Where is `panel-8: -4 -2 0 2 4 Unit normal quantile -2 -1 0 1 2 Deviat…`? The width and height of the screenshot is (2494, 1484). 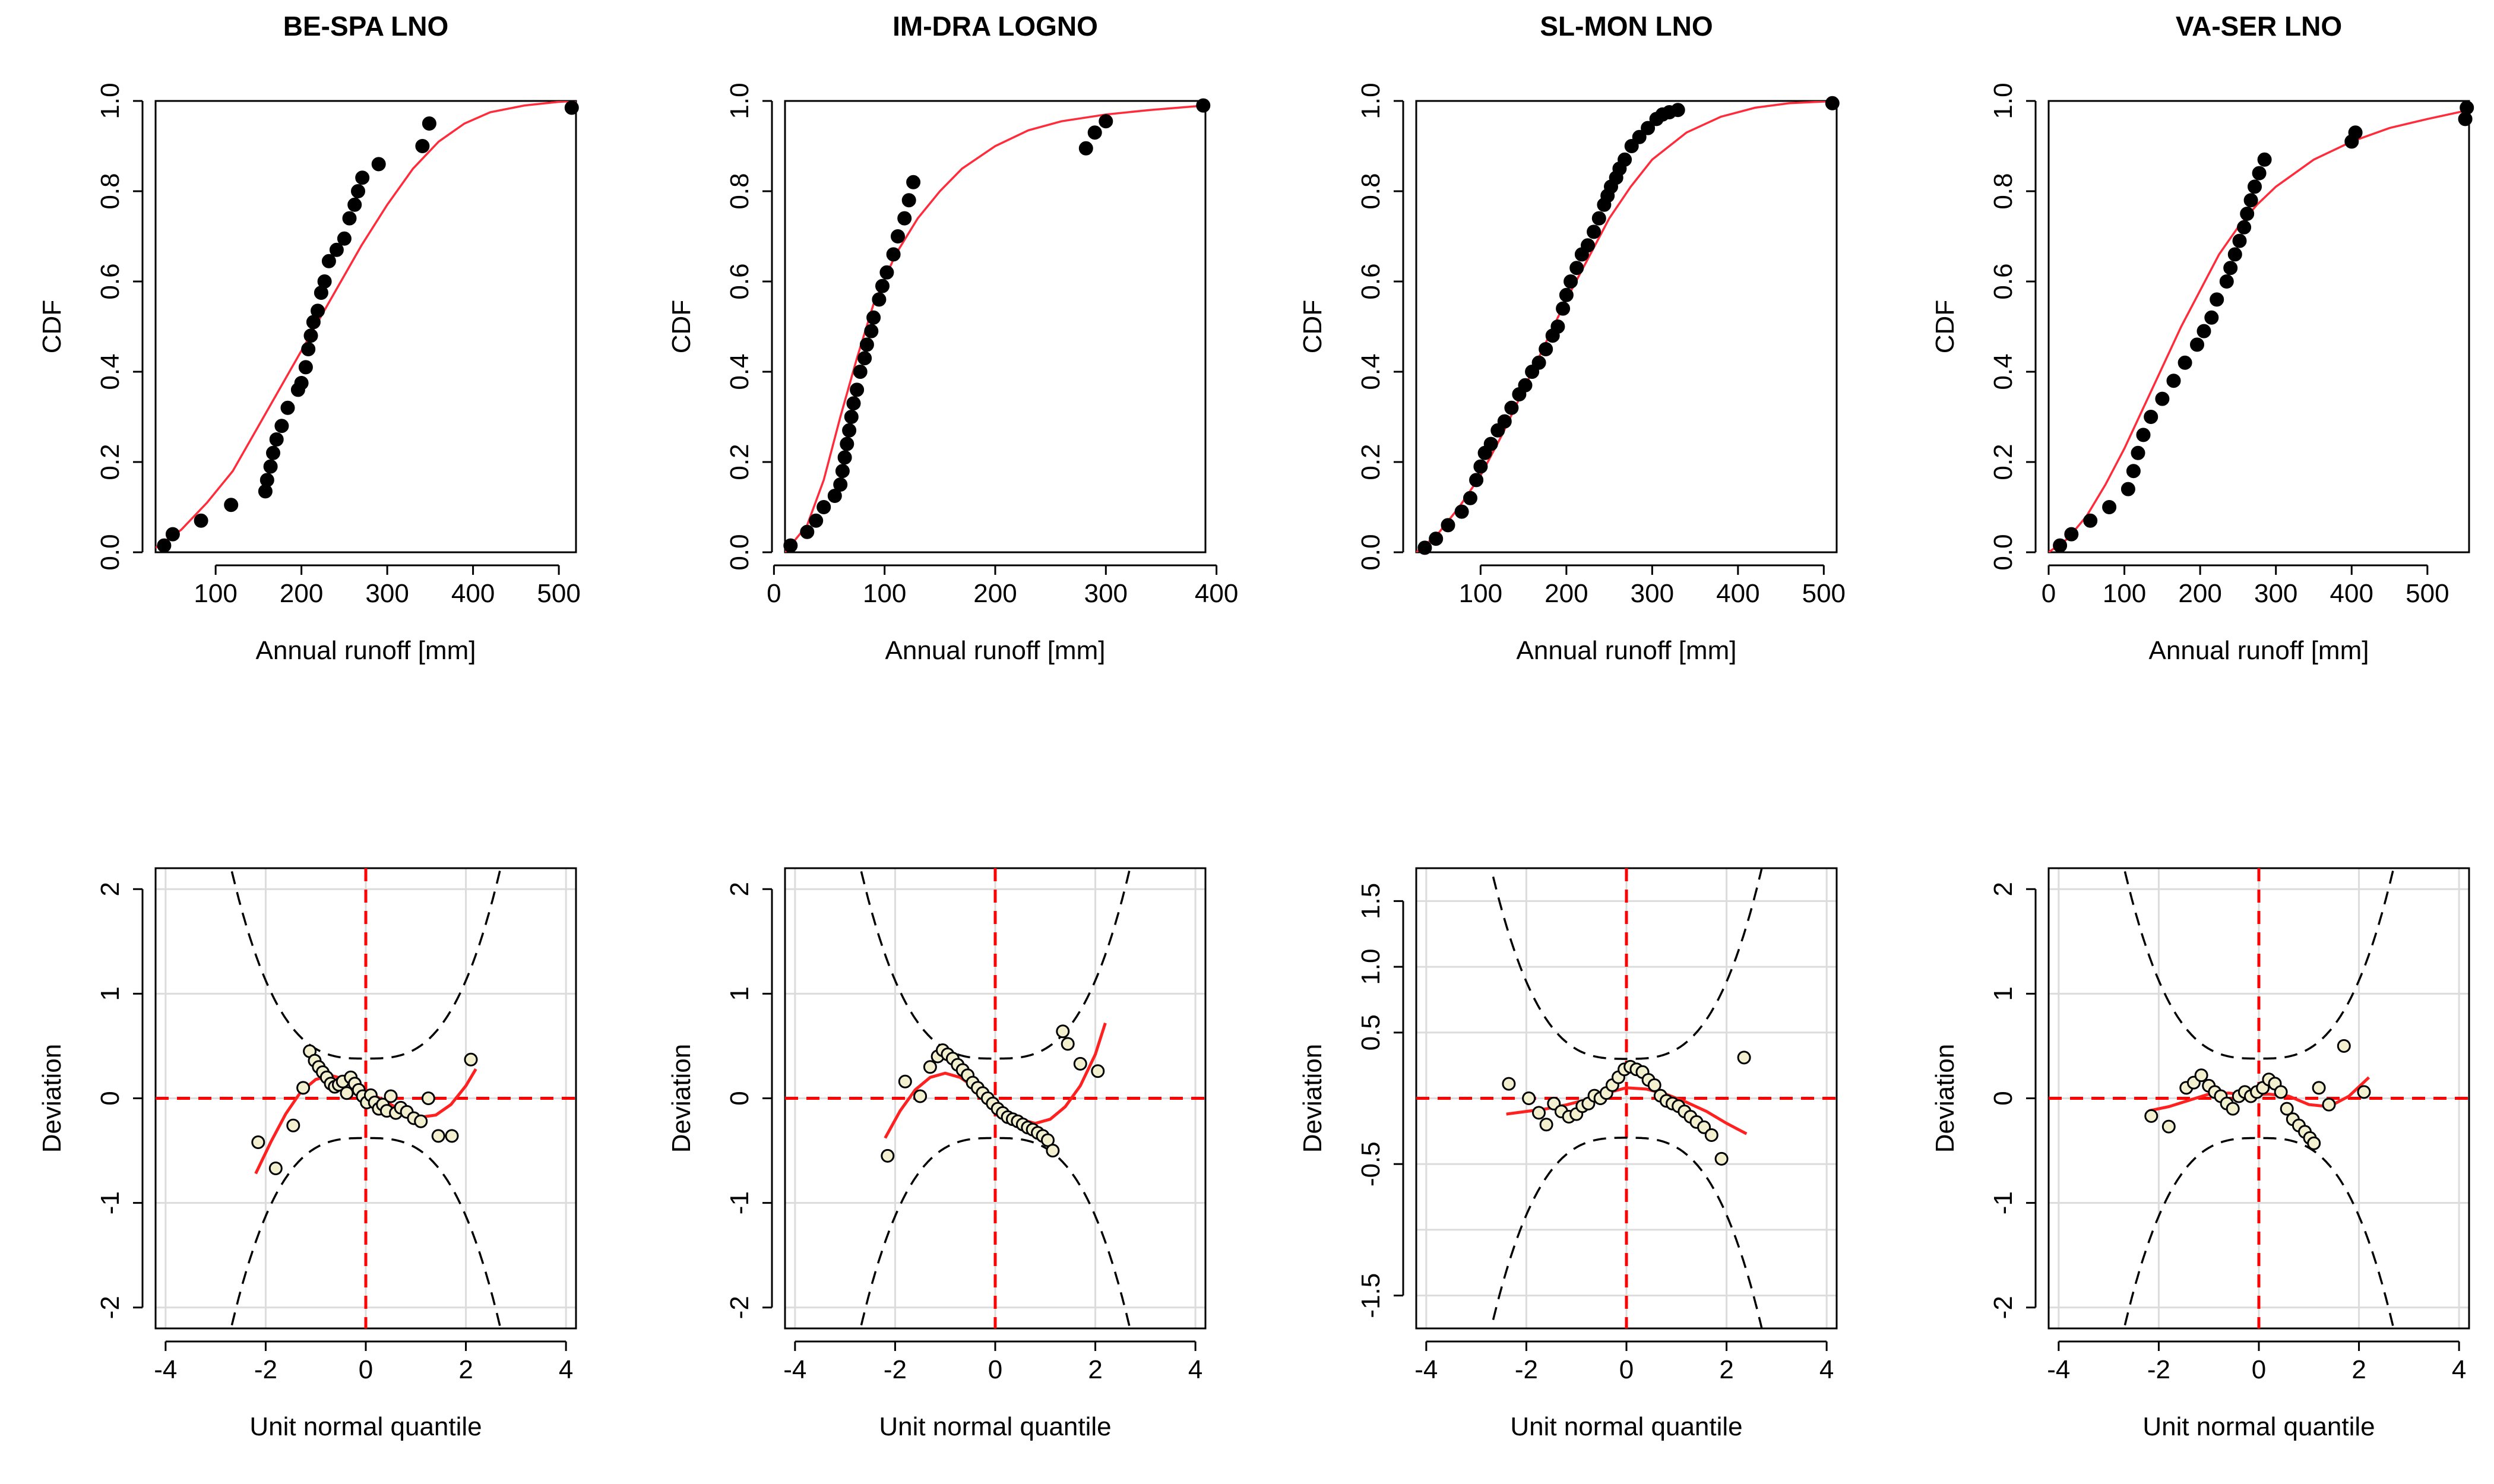 panel-8: -4 -2 0 2 4 Unit normal quantile -2 -1 0 1 2 Deviat… is located at coordinates (2200, 1154).